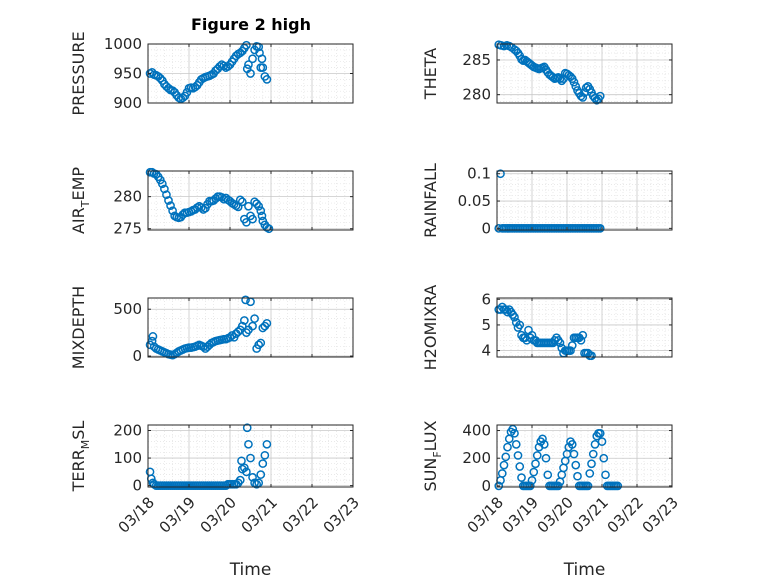 Image resolution: width=778 pixels, height=583 pixels. I want to click on y-tick-label: 500, so click(127, 309).